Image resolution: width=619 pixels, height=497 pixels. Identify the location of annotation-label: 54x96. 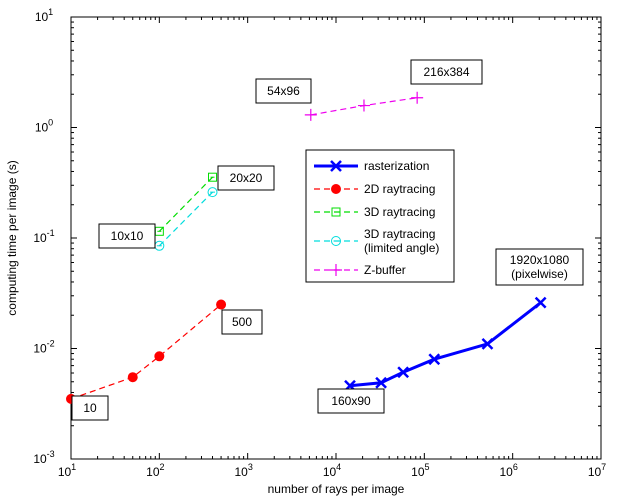
(283, 91).